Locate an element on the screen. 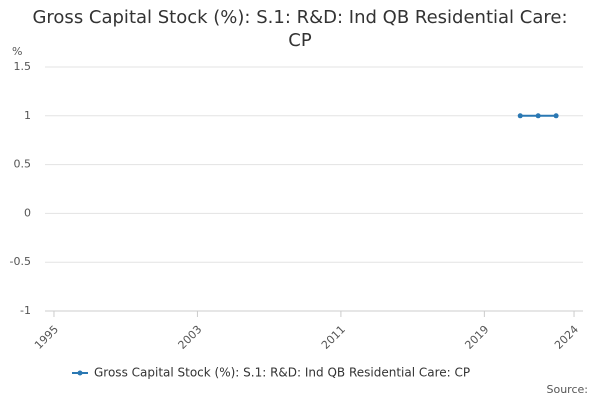 The height and width of the screenshot is (400, 600). x-tick-label: 2024 is located at coordinates (566, 337).